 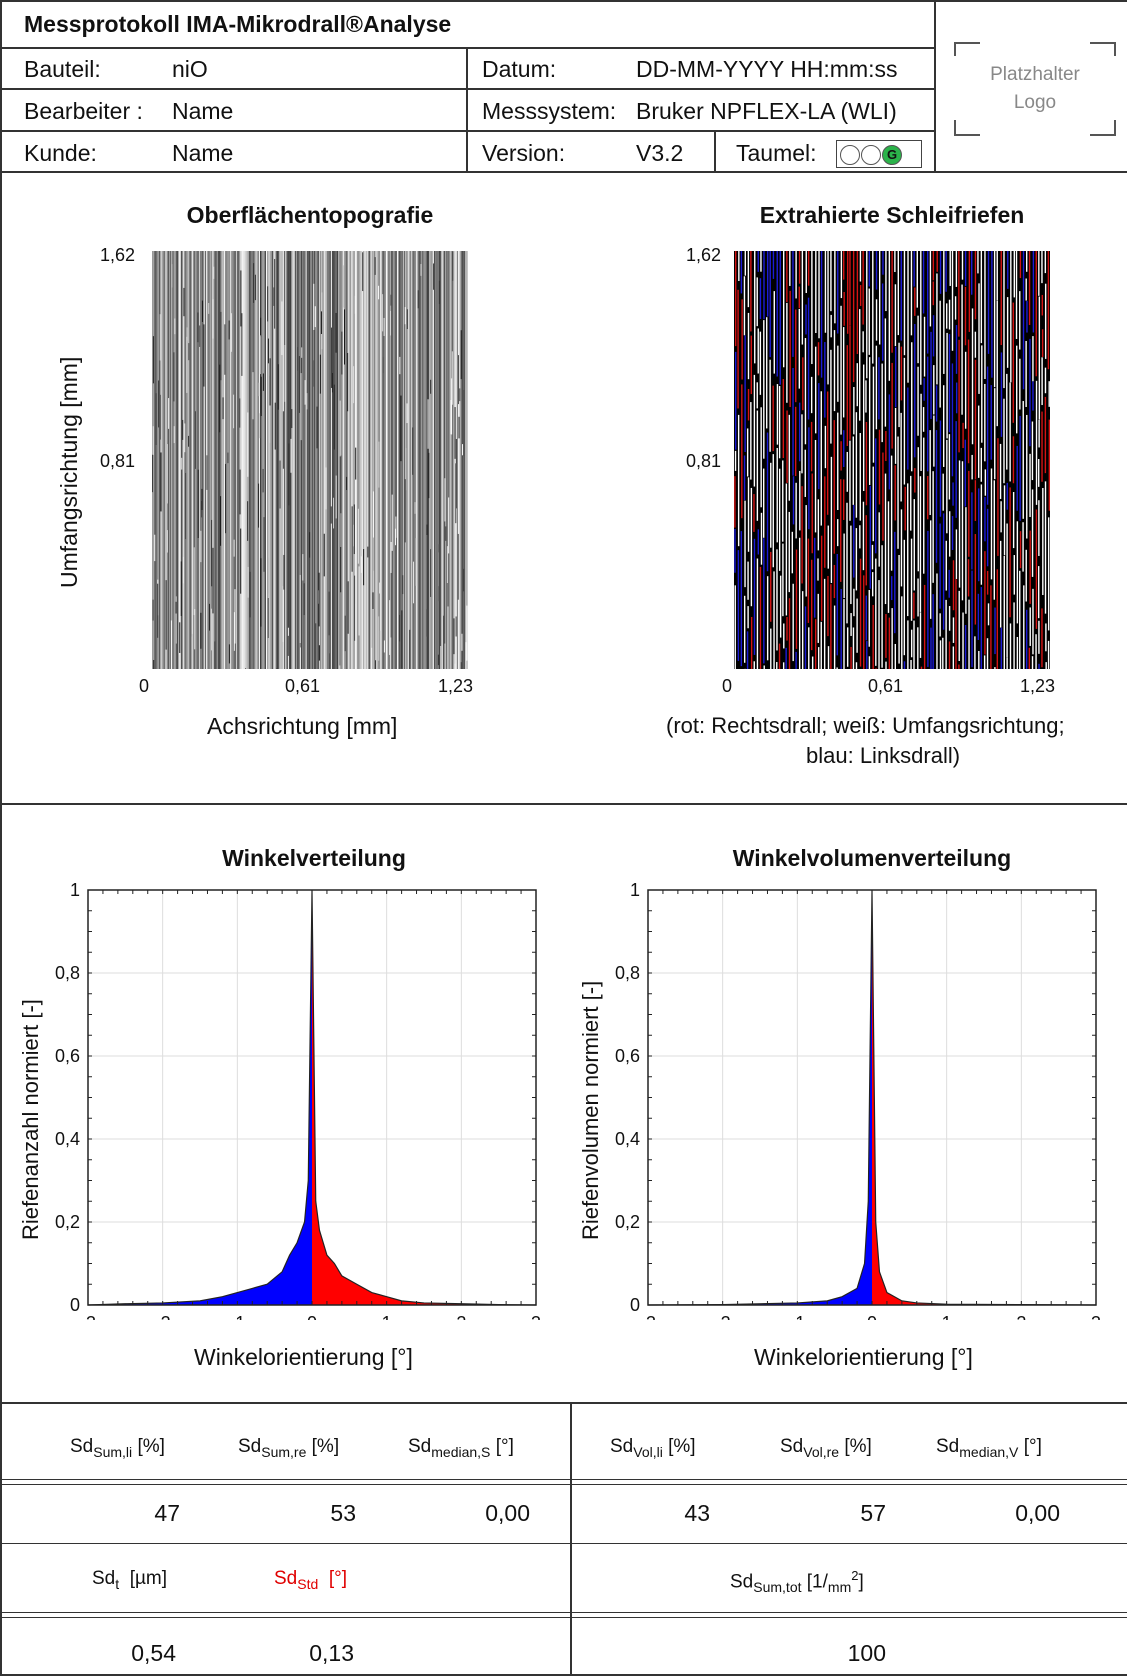 I want to click on topo-xtick-0: 0, so click(x=144, y=686).